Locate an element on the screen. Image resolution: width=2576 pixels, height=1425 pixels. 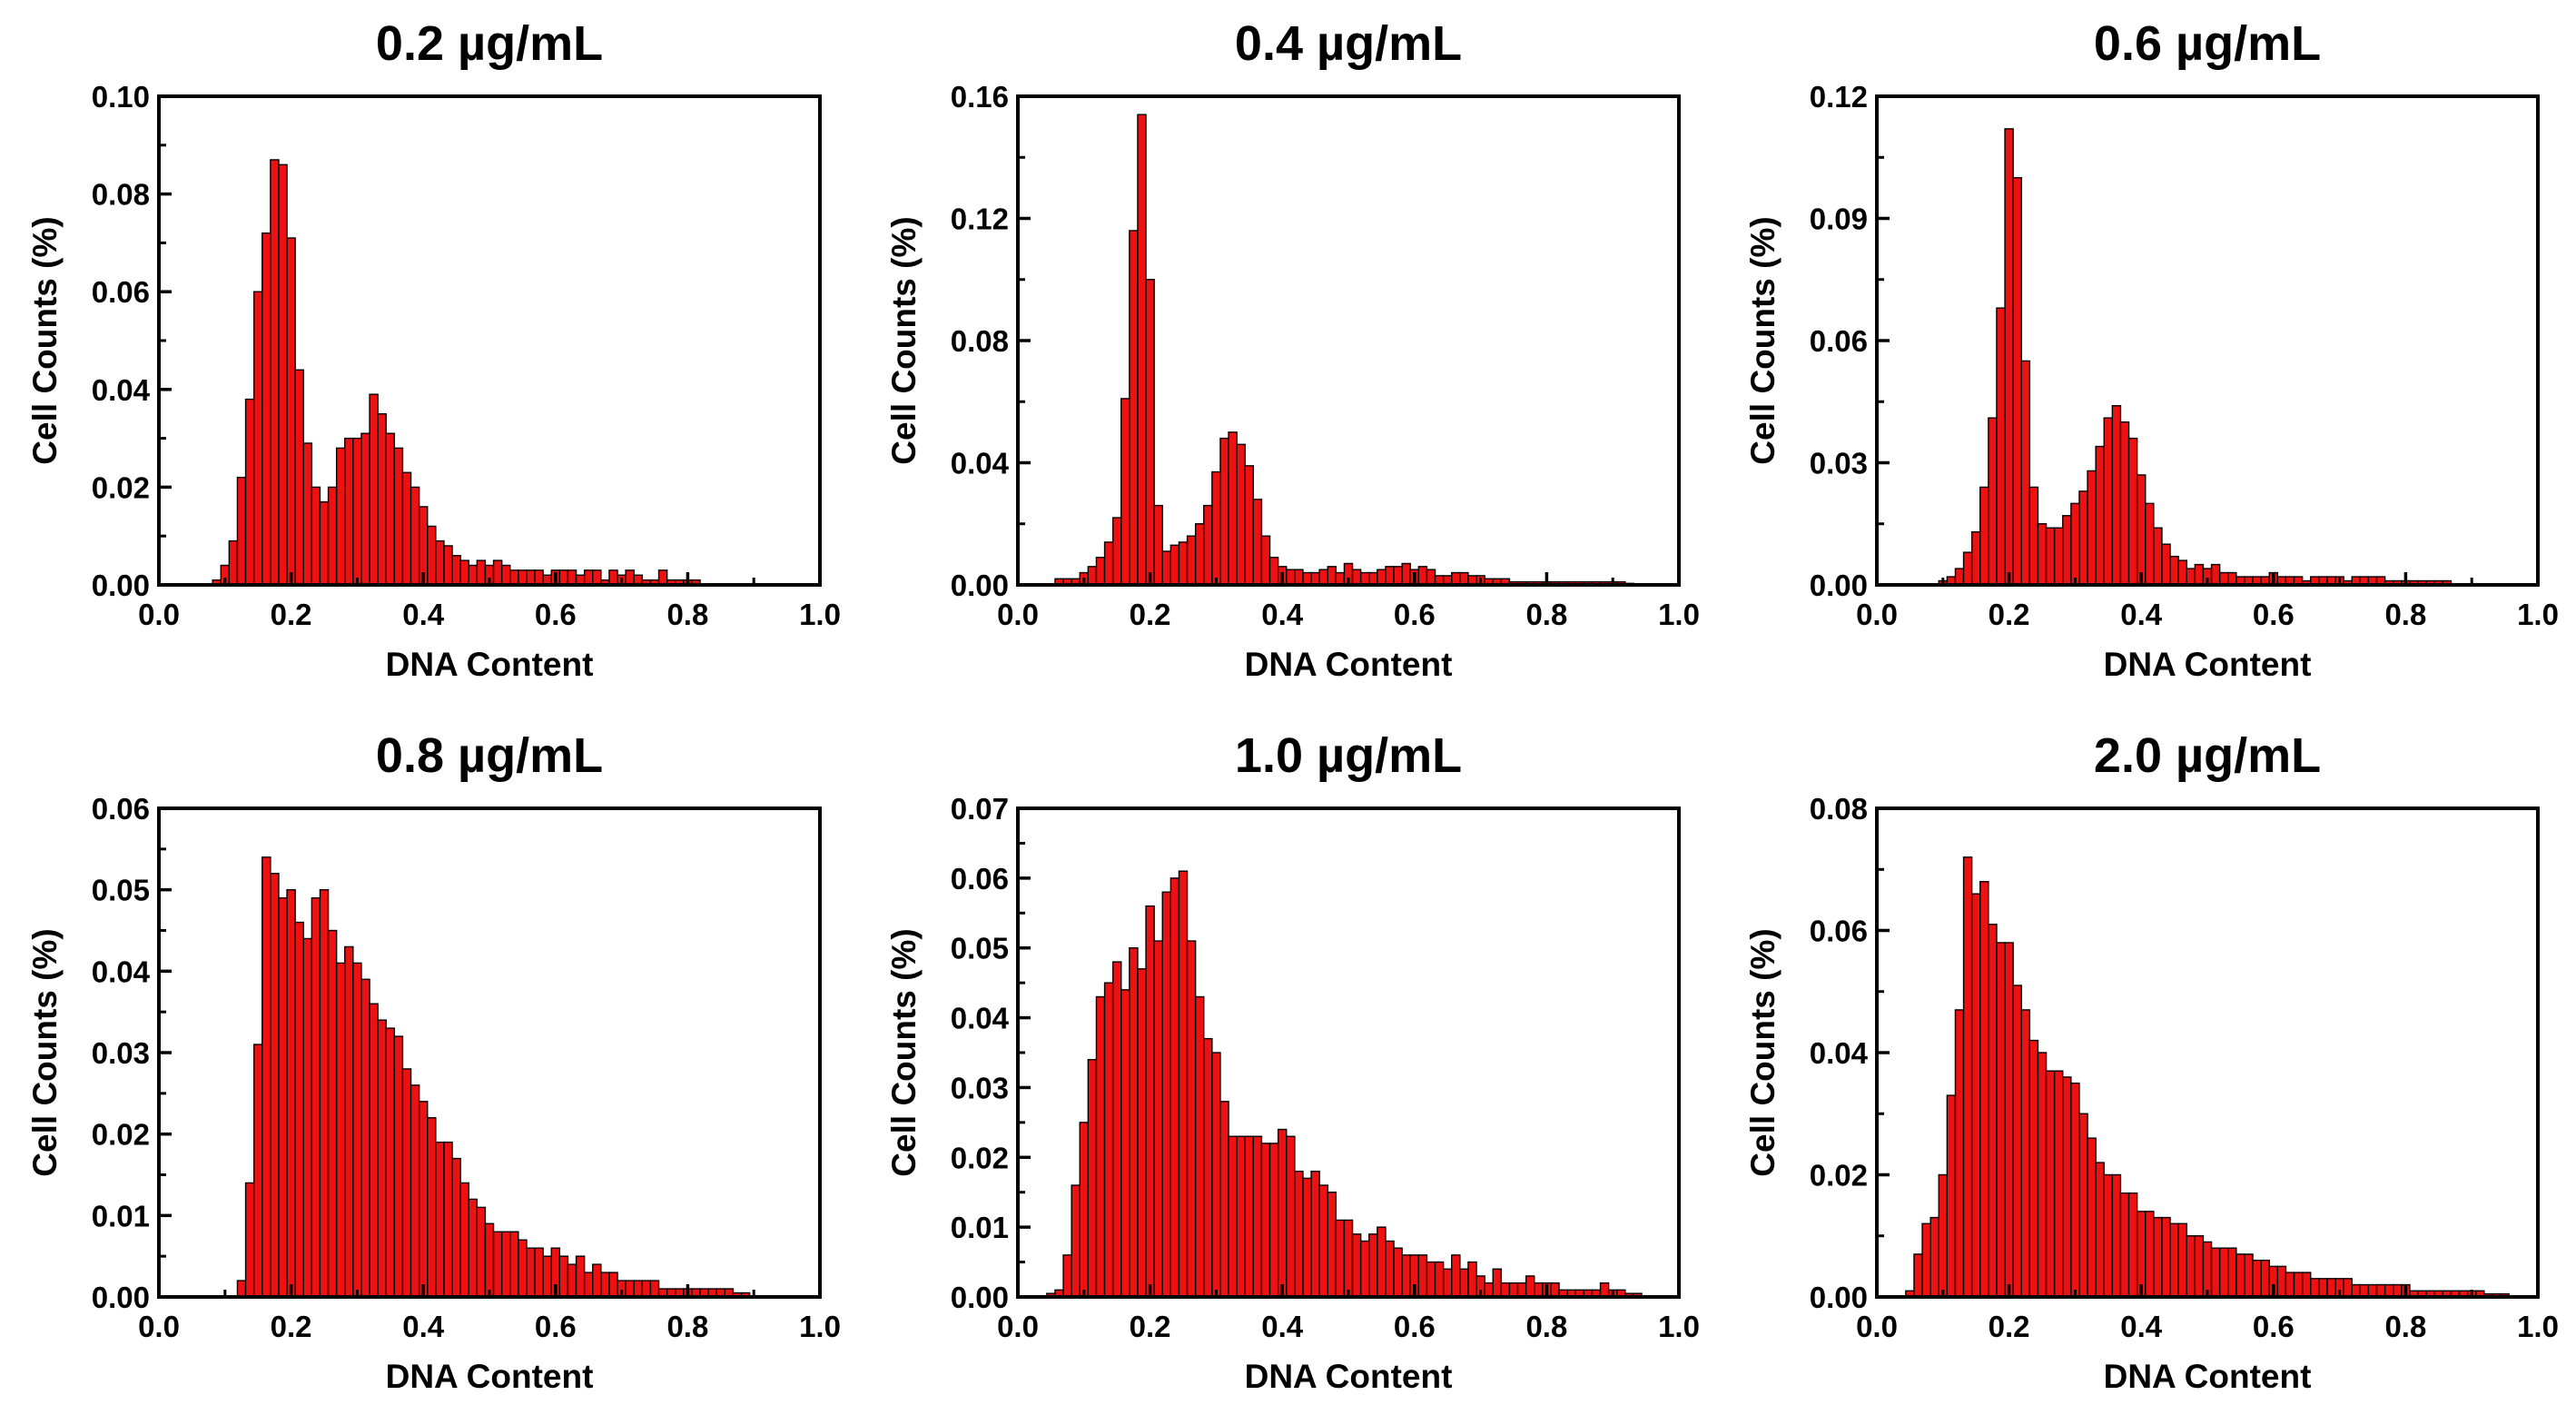
x-tick-label: 0.2 is located at coordinates (2009, 1326).